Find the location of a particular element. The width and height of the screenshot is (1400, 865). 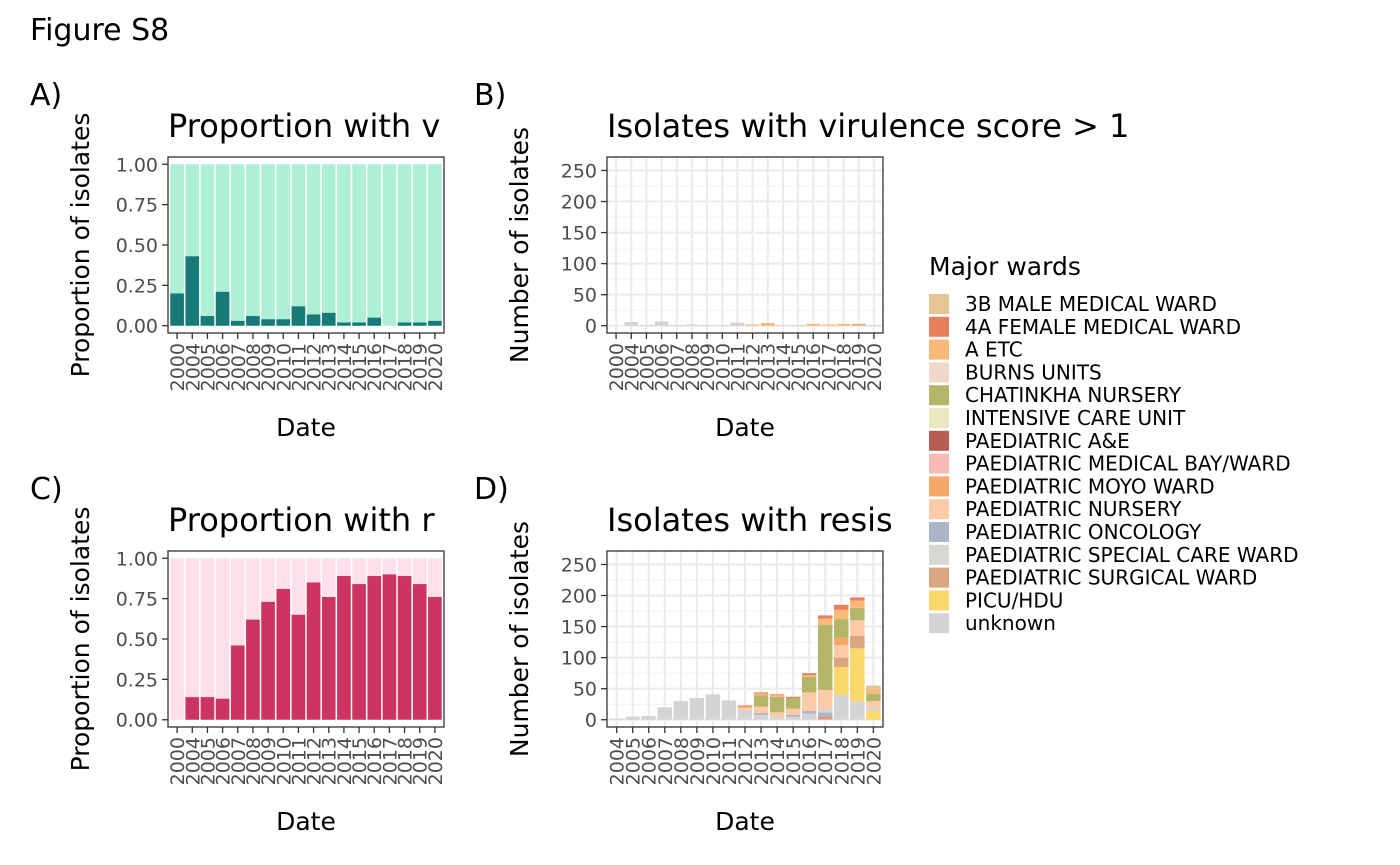

panel-title: Isolates with resis is located at coordinates (750, 520).